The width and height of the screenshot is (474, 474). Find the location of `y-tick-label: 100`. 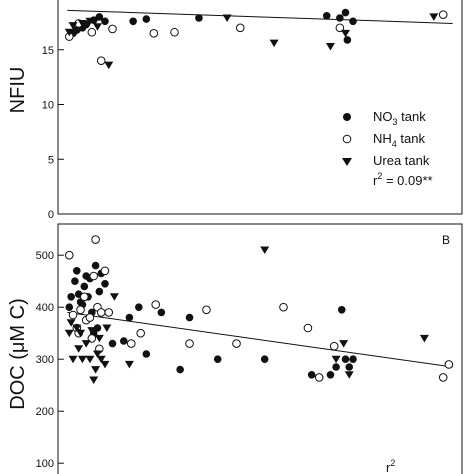

y-tick-label: 100 is located at coordinates (45, 464).